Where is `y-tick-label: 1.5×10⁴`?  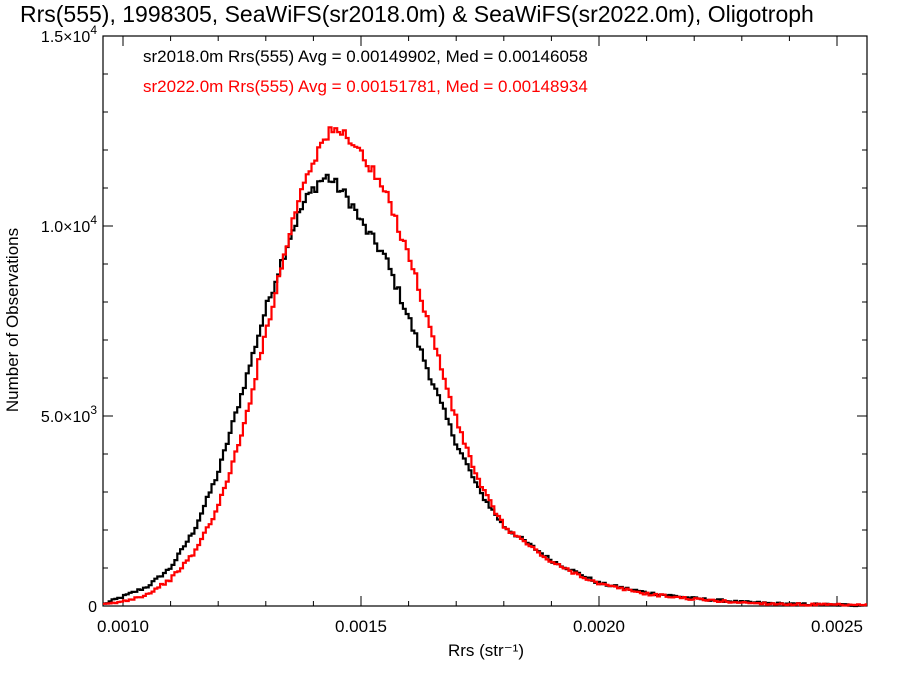 y-tick-label: 1.5×10⁴ is located at coordinates (69, 34).